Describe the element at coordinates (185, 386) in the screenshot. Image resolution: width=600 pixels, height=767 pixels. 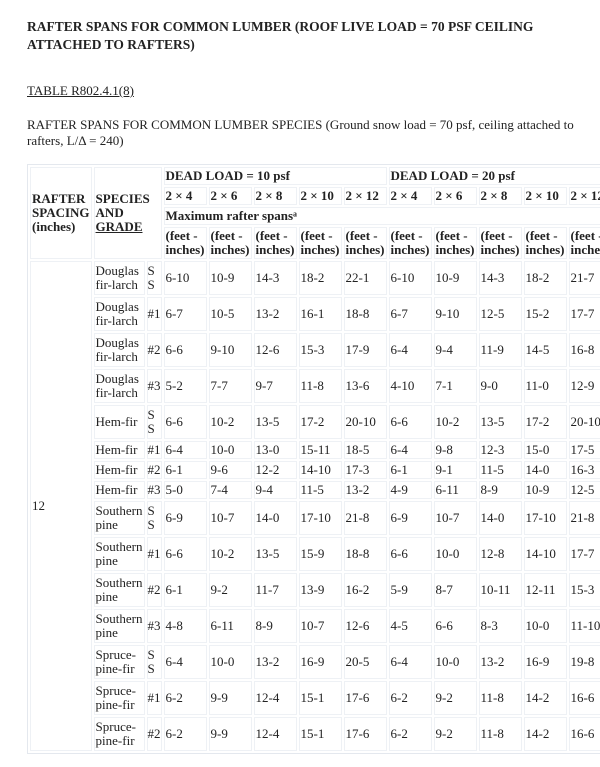
I see `span-value-cell: 5-2` at that location.